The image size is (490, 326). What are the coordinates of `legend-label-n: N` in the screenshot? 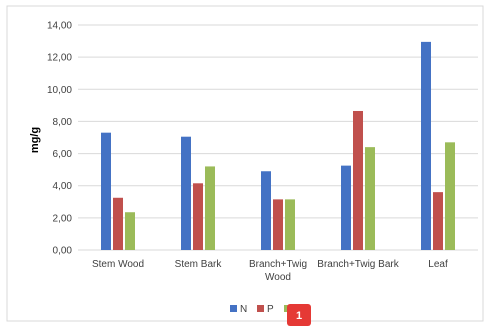 It's located at (243, 309).